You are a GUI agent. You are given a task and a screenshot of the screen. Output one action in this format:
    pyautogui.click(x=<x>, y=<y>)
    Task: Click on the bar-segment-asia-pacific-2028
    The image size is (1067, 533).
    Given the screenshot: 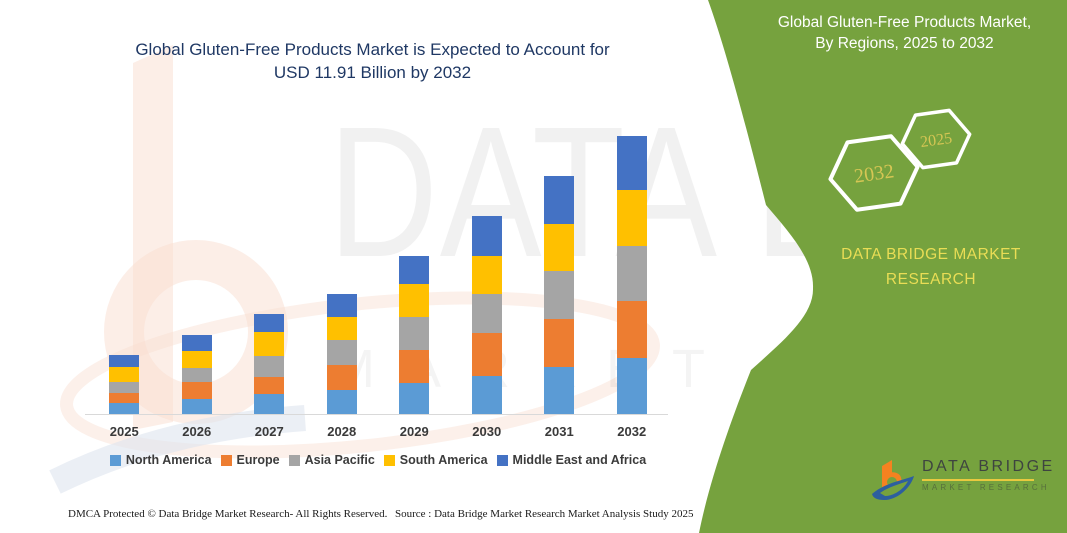 What is the action you would take?
    pyautogui.click(x=341, y=352)
    